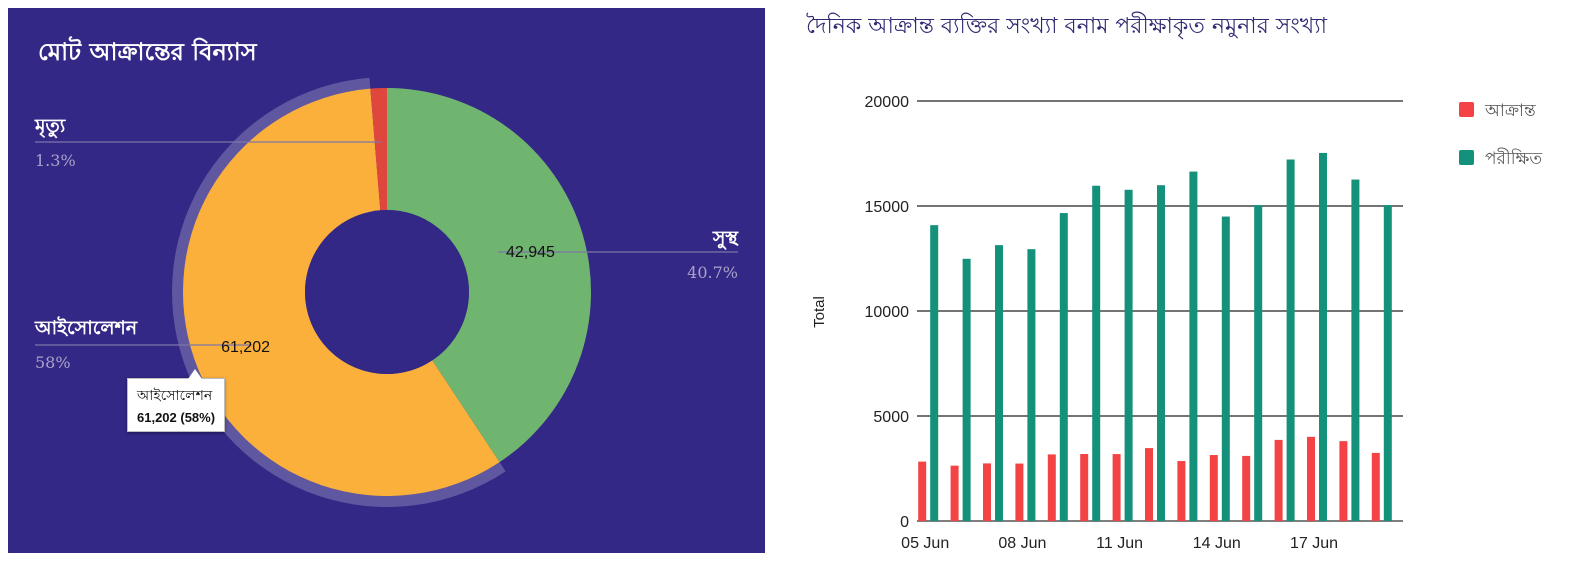 The width and height of the screenshot is (1581, 571). What do you see at coordinates (175, 396) in the screenshot?
I see `tooltip-slice-name: আইসোলেশন` at bounding box center [175, 396].